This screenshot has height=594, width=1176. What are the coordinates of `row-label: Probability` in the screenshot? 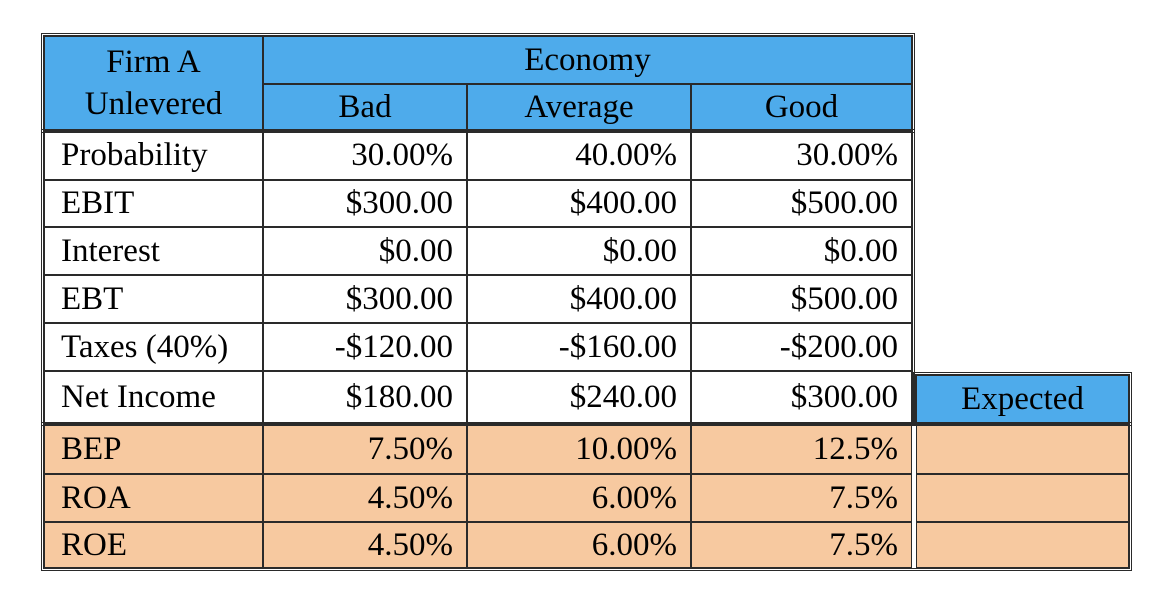 It's located at (153, 155).